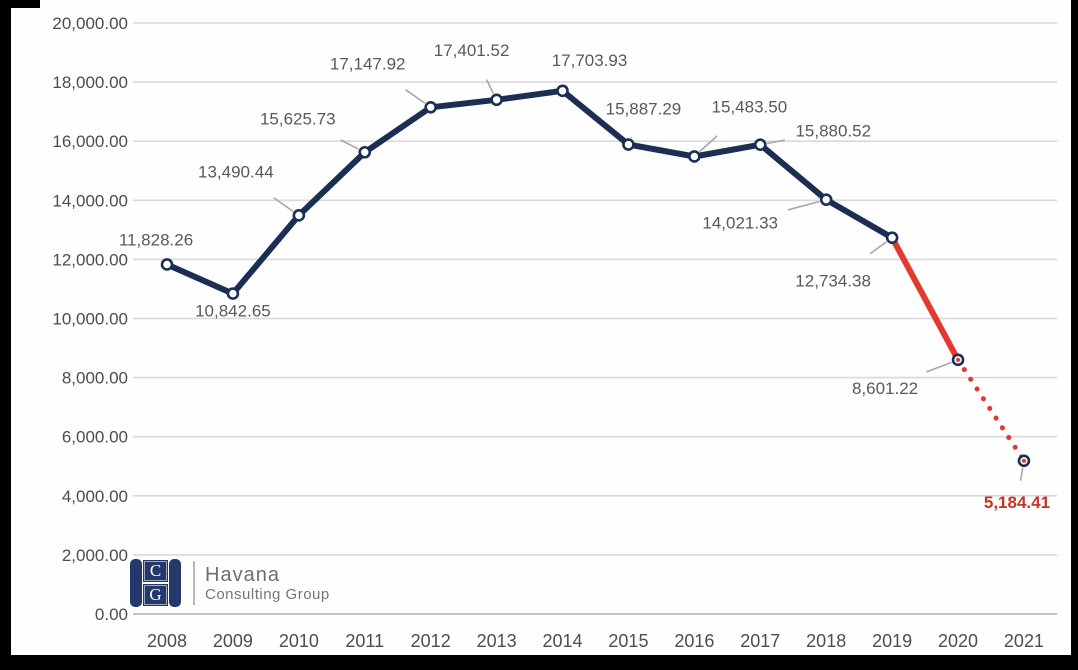 Image resolution: width=1078 pixels, height=670 pixels. I want to click on leader-line-2013, so click(490, 86).